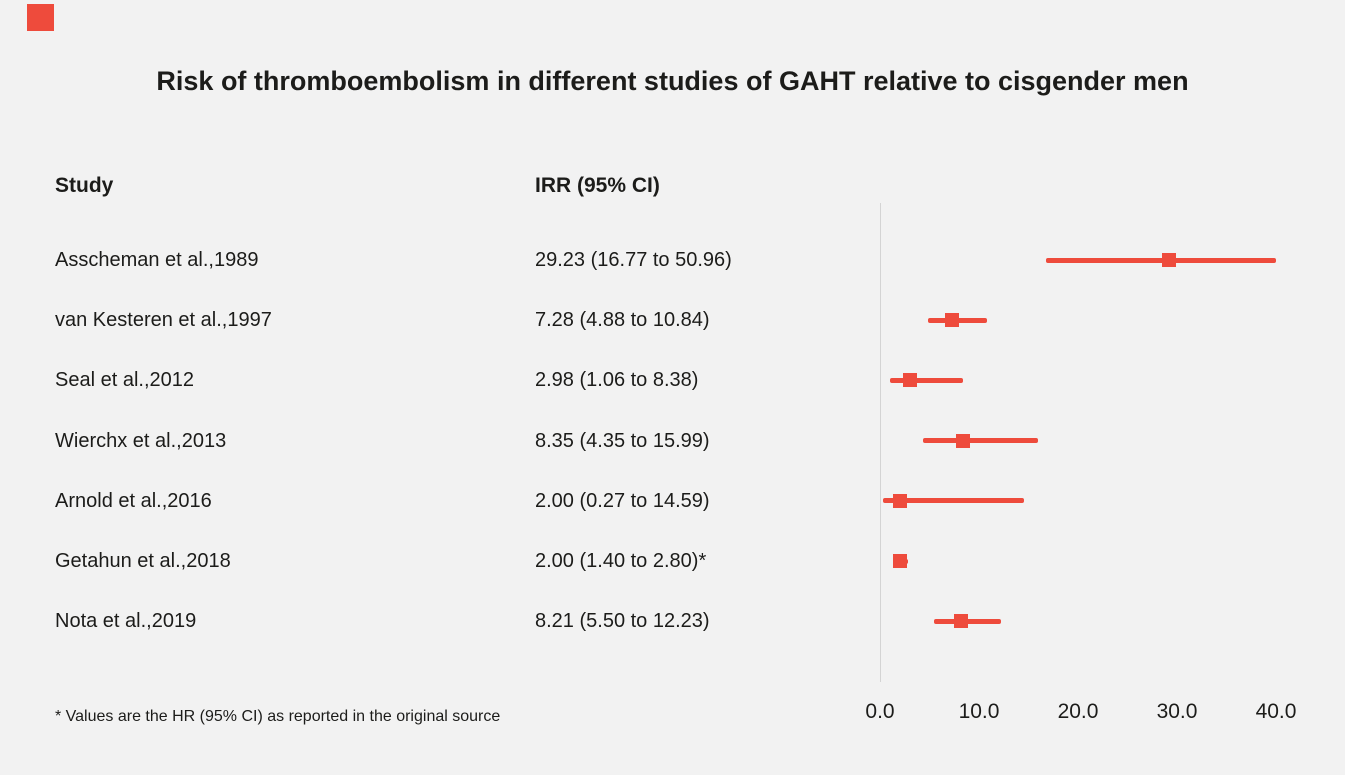 Image resolution: width=1345 pixels, height=775 pixels. Describe the element at coordinates (1276, 711) in the screenshot. I see `x-tick-label: 40.0` at that location.